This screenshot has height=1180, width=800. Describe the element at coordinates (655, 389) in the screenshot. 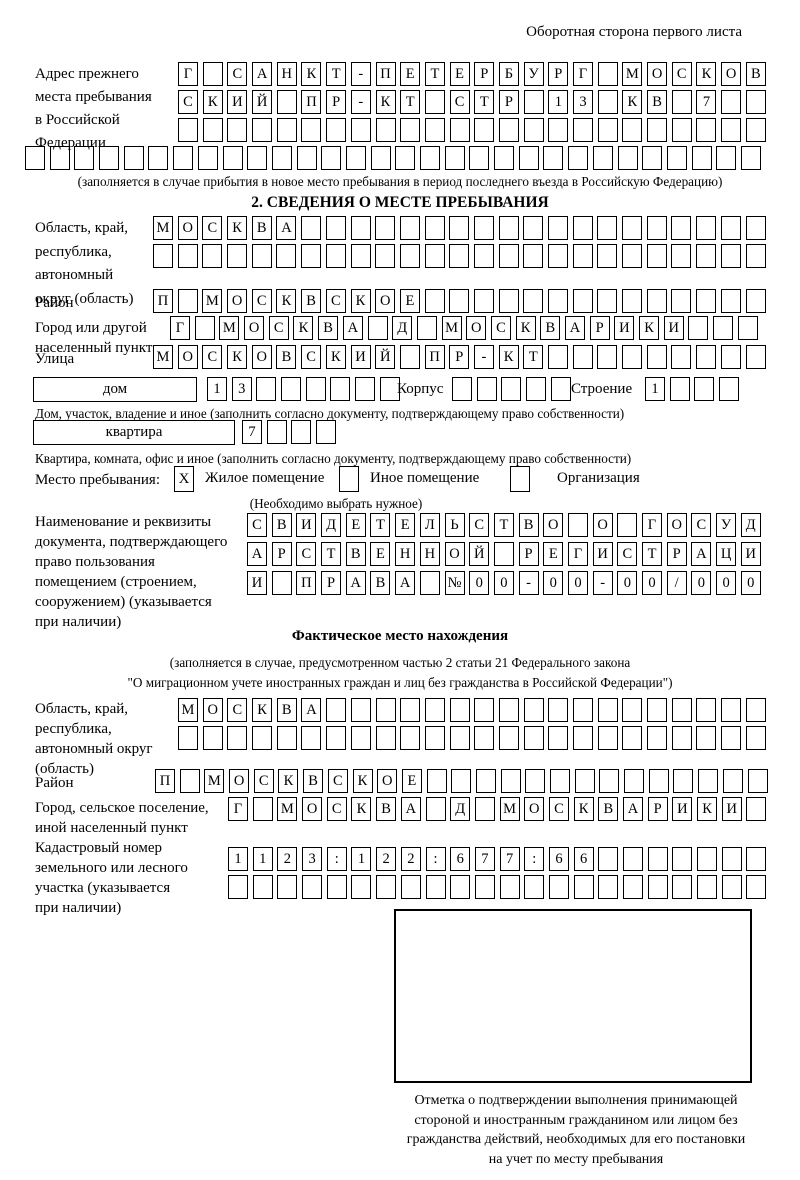

I see `char-cell: 1` at that location.